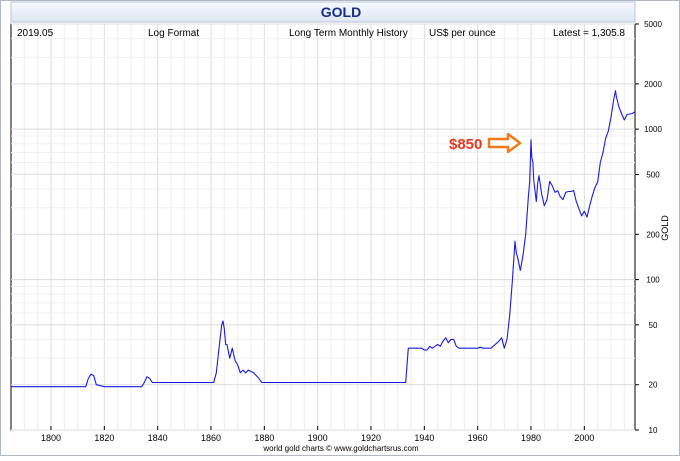  What do you see at coordinates (531, 438) in the screenshot?
I see `x-tick-label: 1980` at bounding box center [531, 438].